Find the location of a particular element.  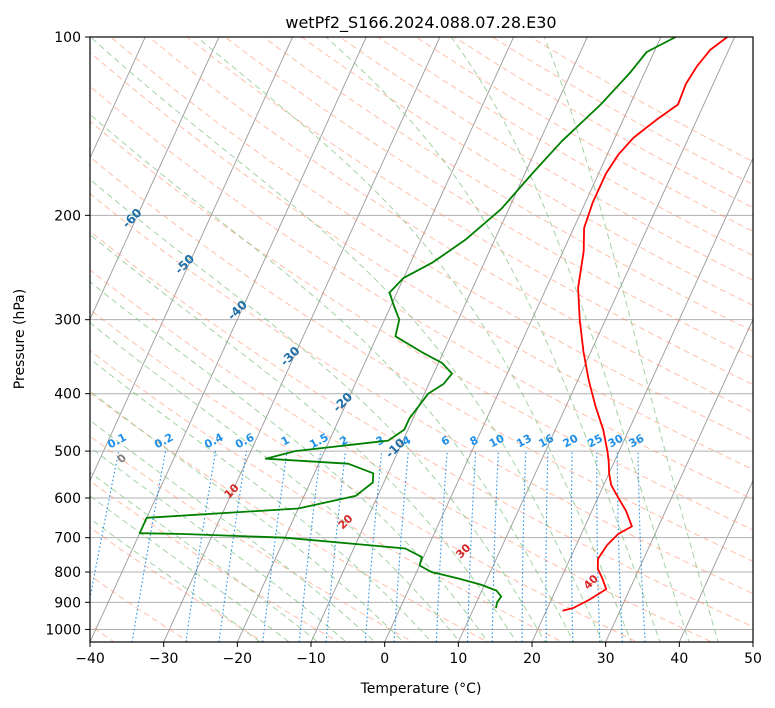

y-tick-label: 900 is located at coordinates (67, 603).